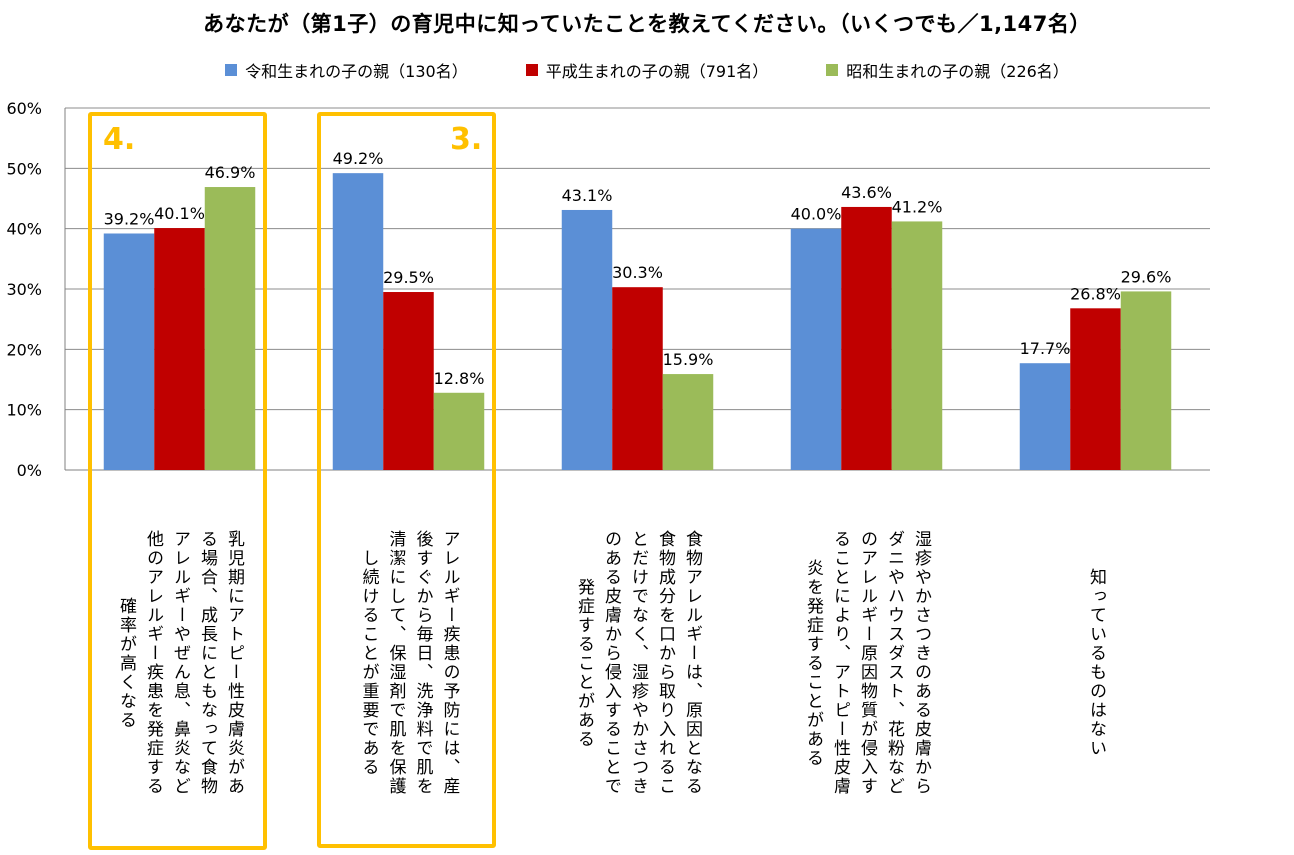 The height and width of the screenshot is (855, 1294). I want to click on y-tick-label: 40%, so click(24, 229).